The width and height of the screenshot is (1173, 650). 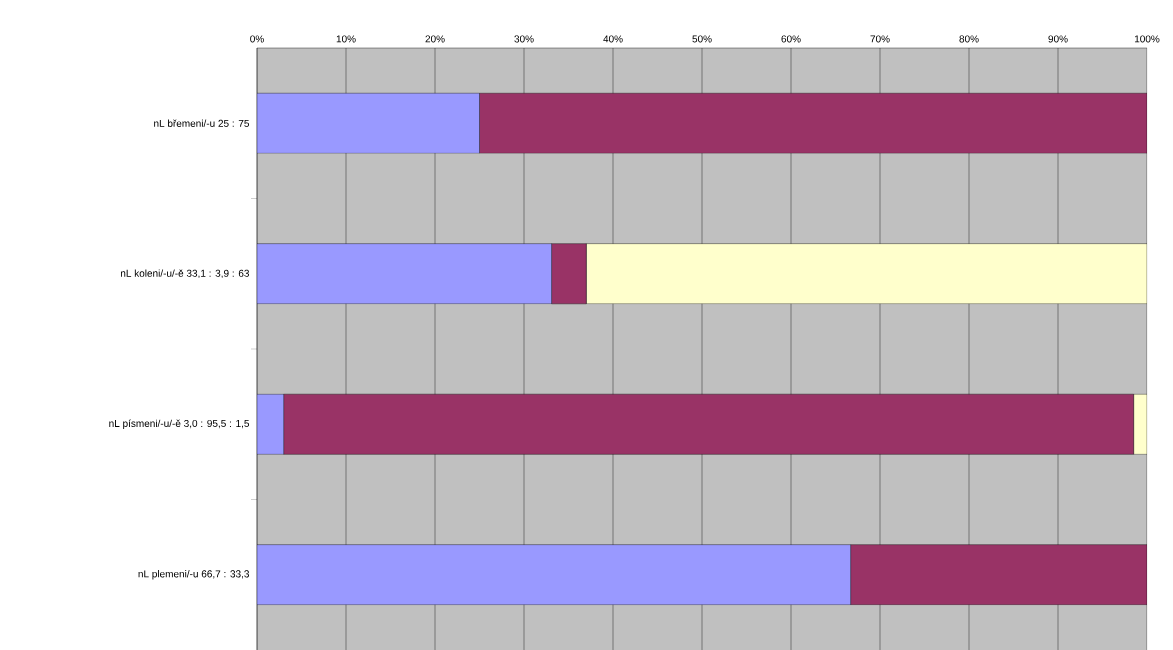 I want to click on y-tick-label: nL koleni/-u/-ě 33,1 : 3,9 : 63, so click(x=185, y=274).